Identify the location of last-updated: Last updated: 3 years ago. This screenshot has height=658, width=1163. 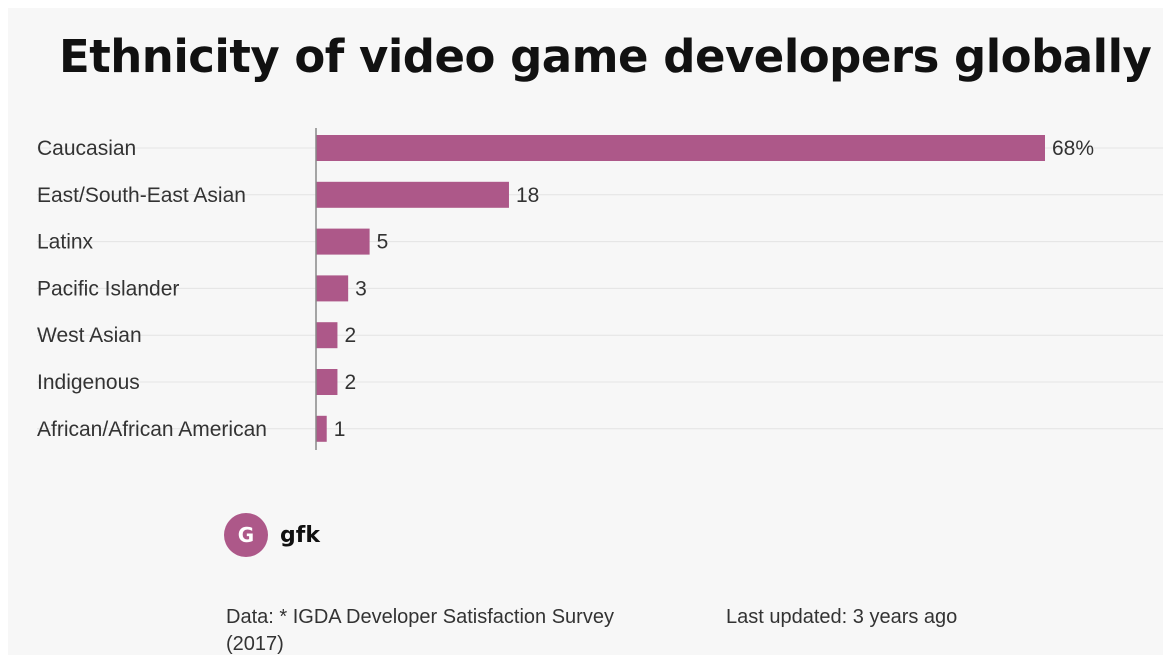
(842, 617).